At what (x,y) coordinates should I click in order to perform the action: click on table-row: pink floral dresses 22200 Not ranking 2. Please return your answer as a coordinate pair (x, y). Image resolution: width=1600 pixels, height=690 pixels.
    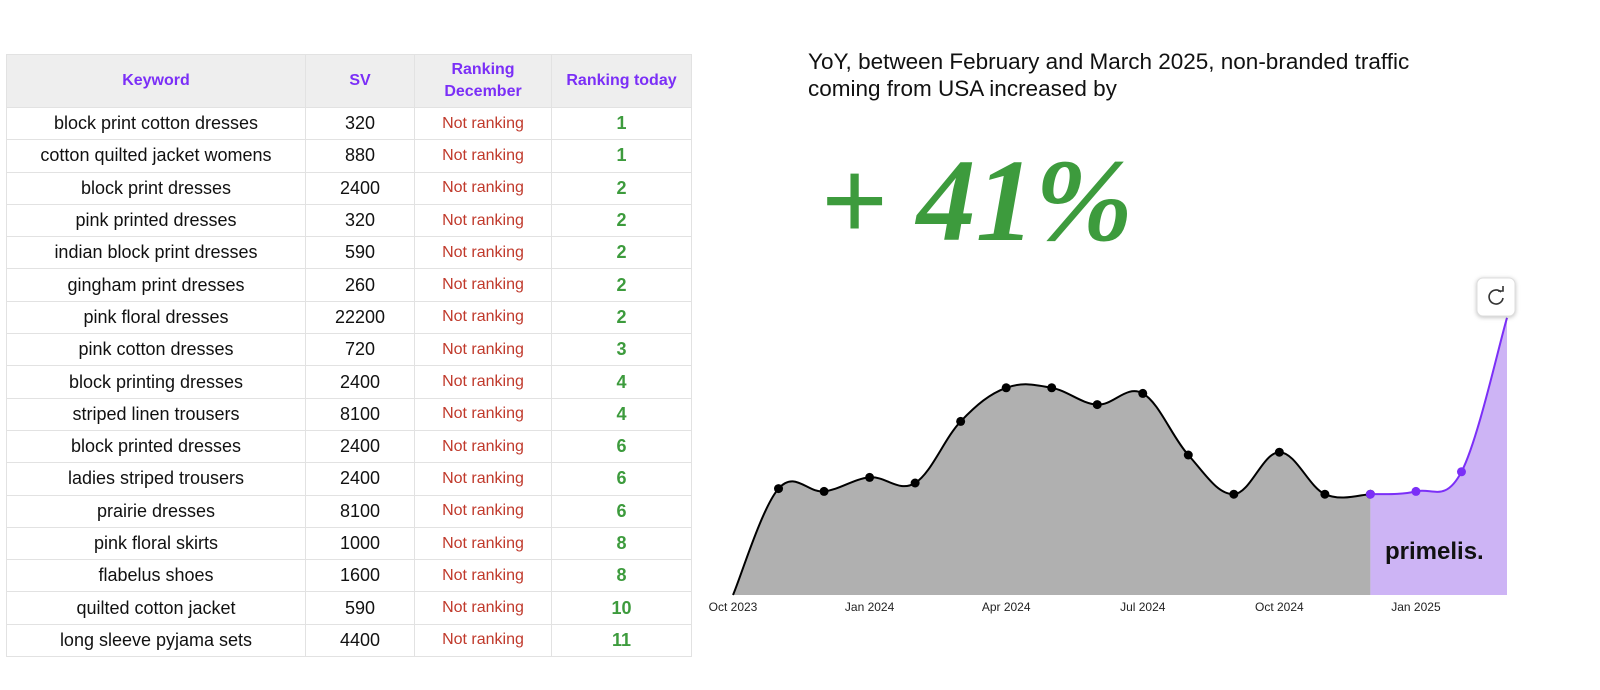
    Looking at the image, I should click on (349, 317).